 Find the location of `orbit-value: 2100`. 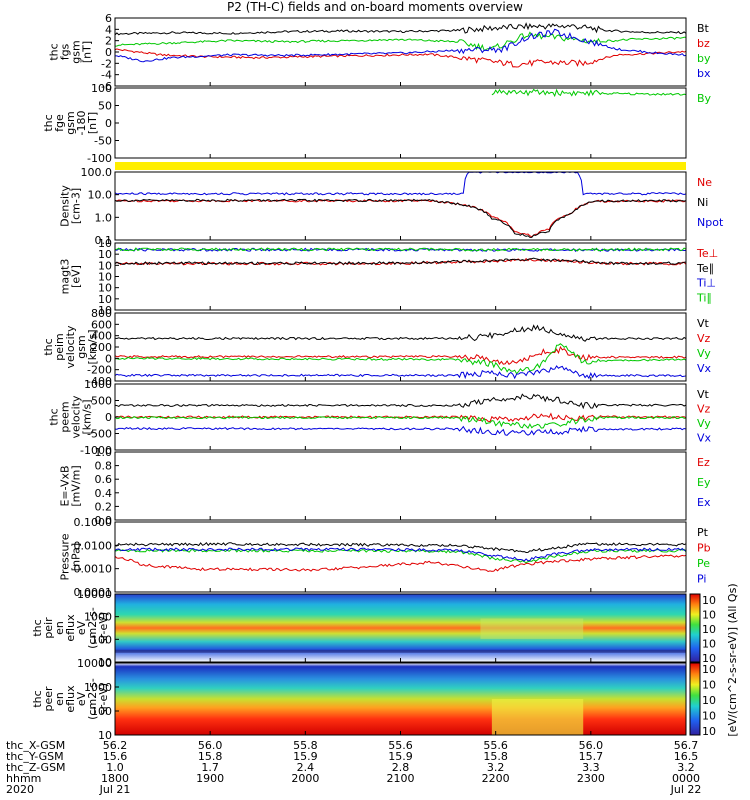

orbit-value: 2100 is located at coordinates (401, 778).